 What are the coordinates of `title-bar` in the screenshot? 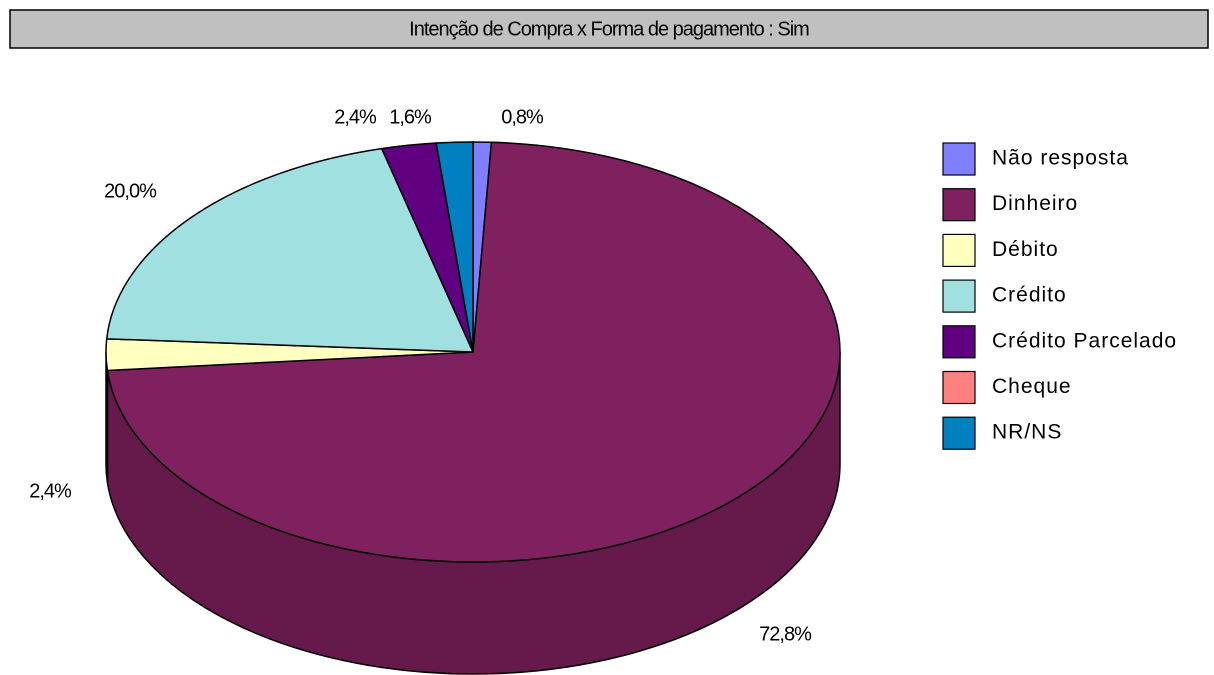 It's located at (609, 29).